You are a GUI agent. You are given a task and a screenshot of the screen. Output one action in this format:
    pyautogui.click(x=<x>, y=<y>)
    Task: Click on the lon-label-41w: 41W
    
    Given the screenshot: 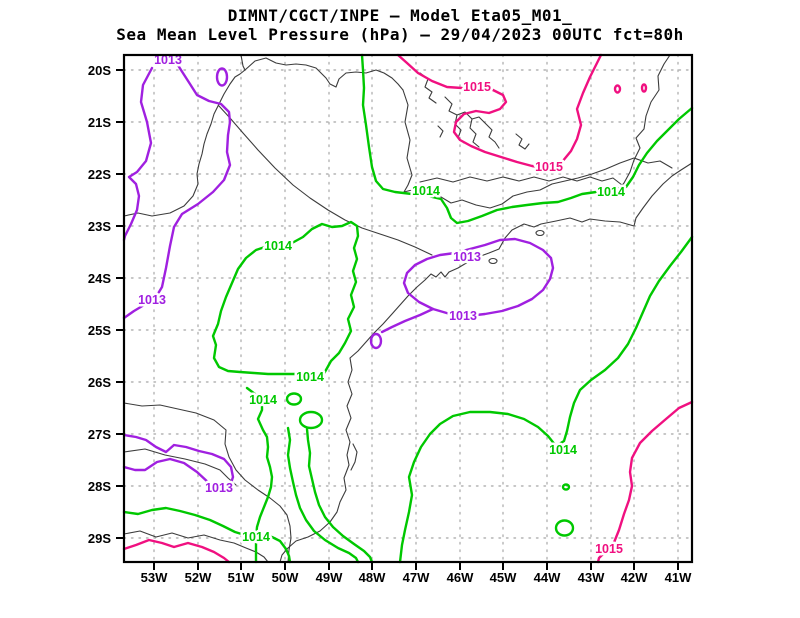 What is the action you would take?
    pyautogui.click(x=678, y=577)
    